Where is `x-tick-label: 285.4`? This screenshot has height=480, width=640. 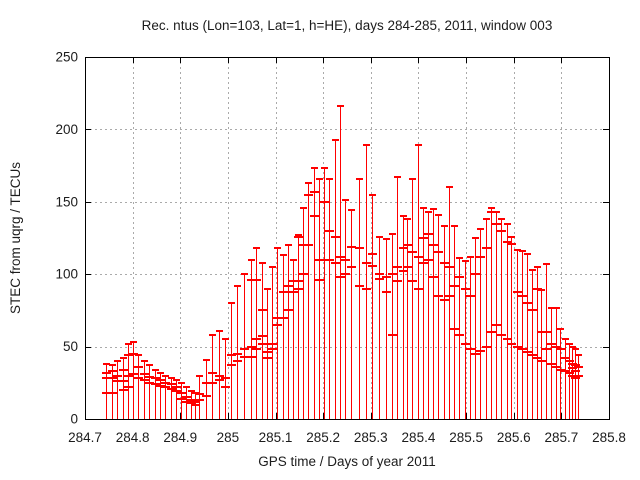
x-tick-label: 285.4 is located at coordinates (419, 437).